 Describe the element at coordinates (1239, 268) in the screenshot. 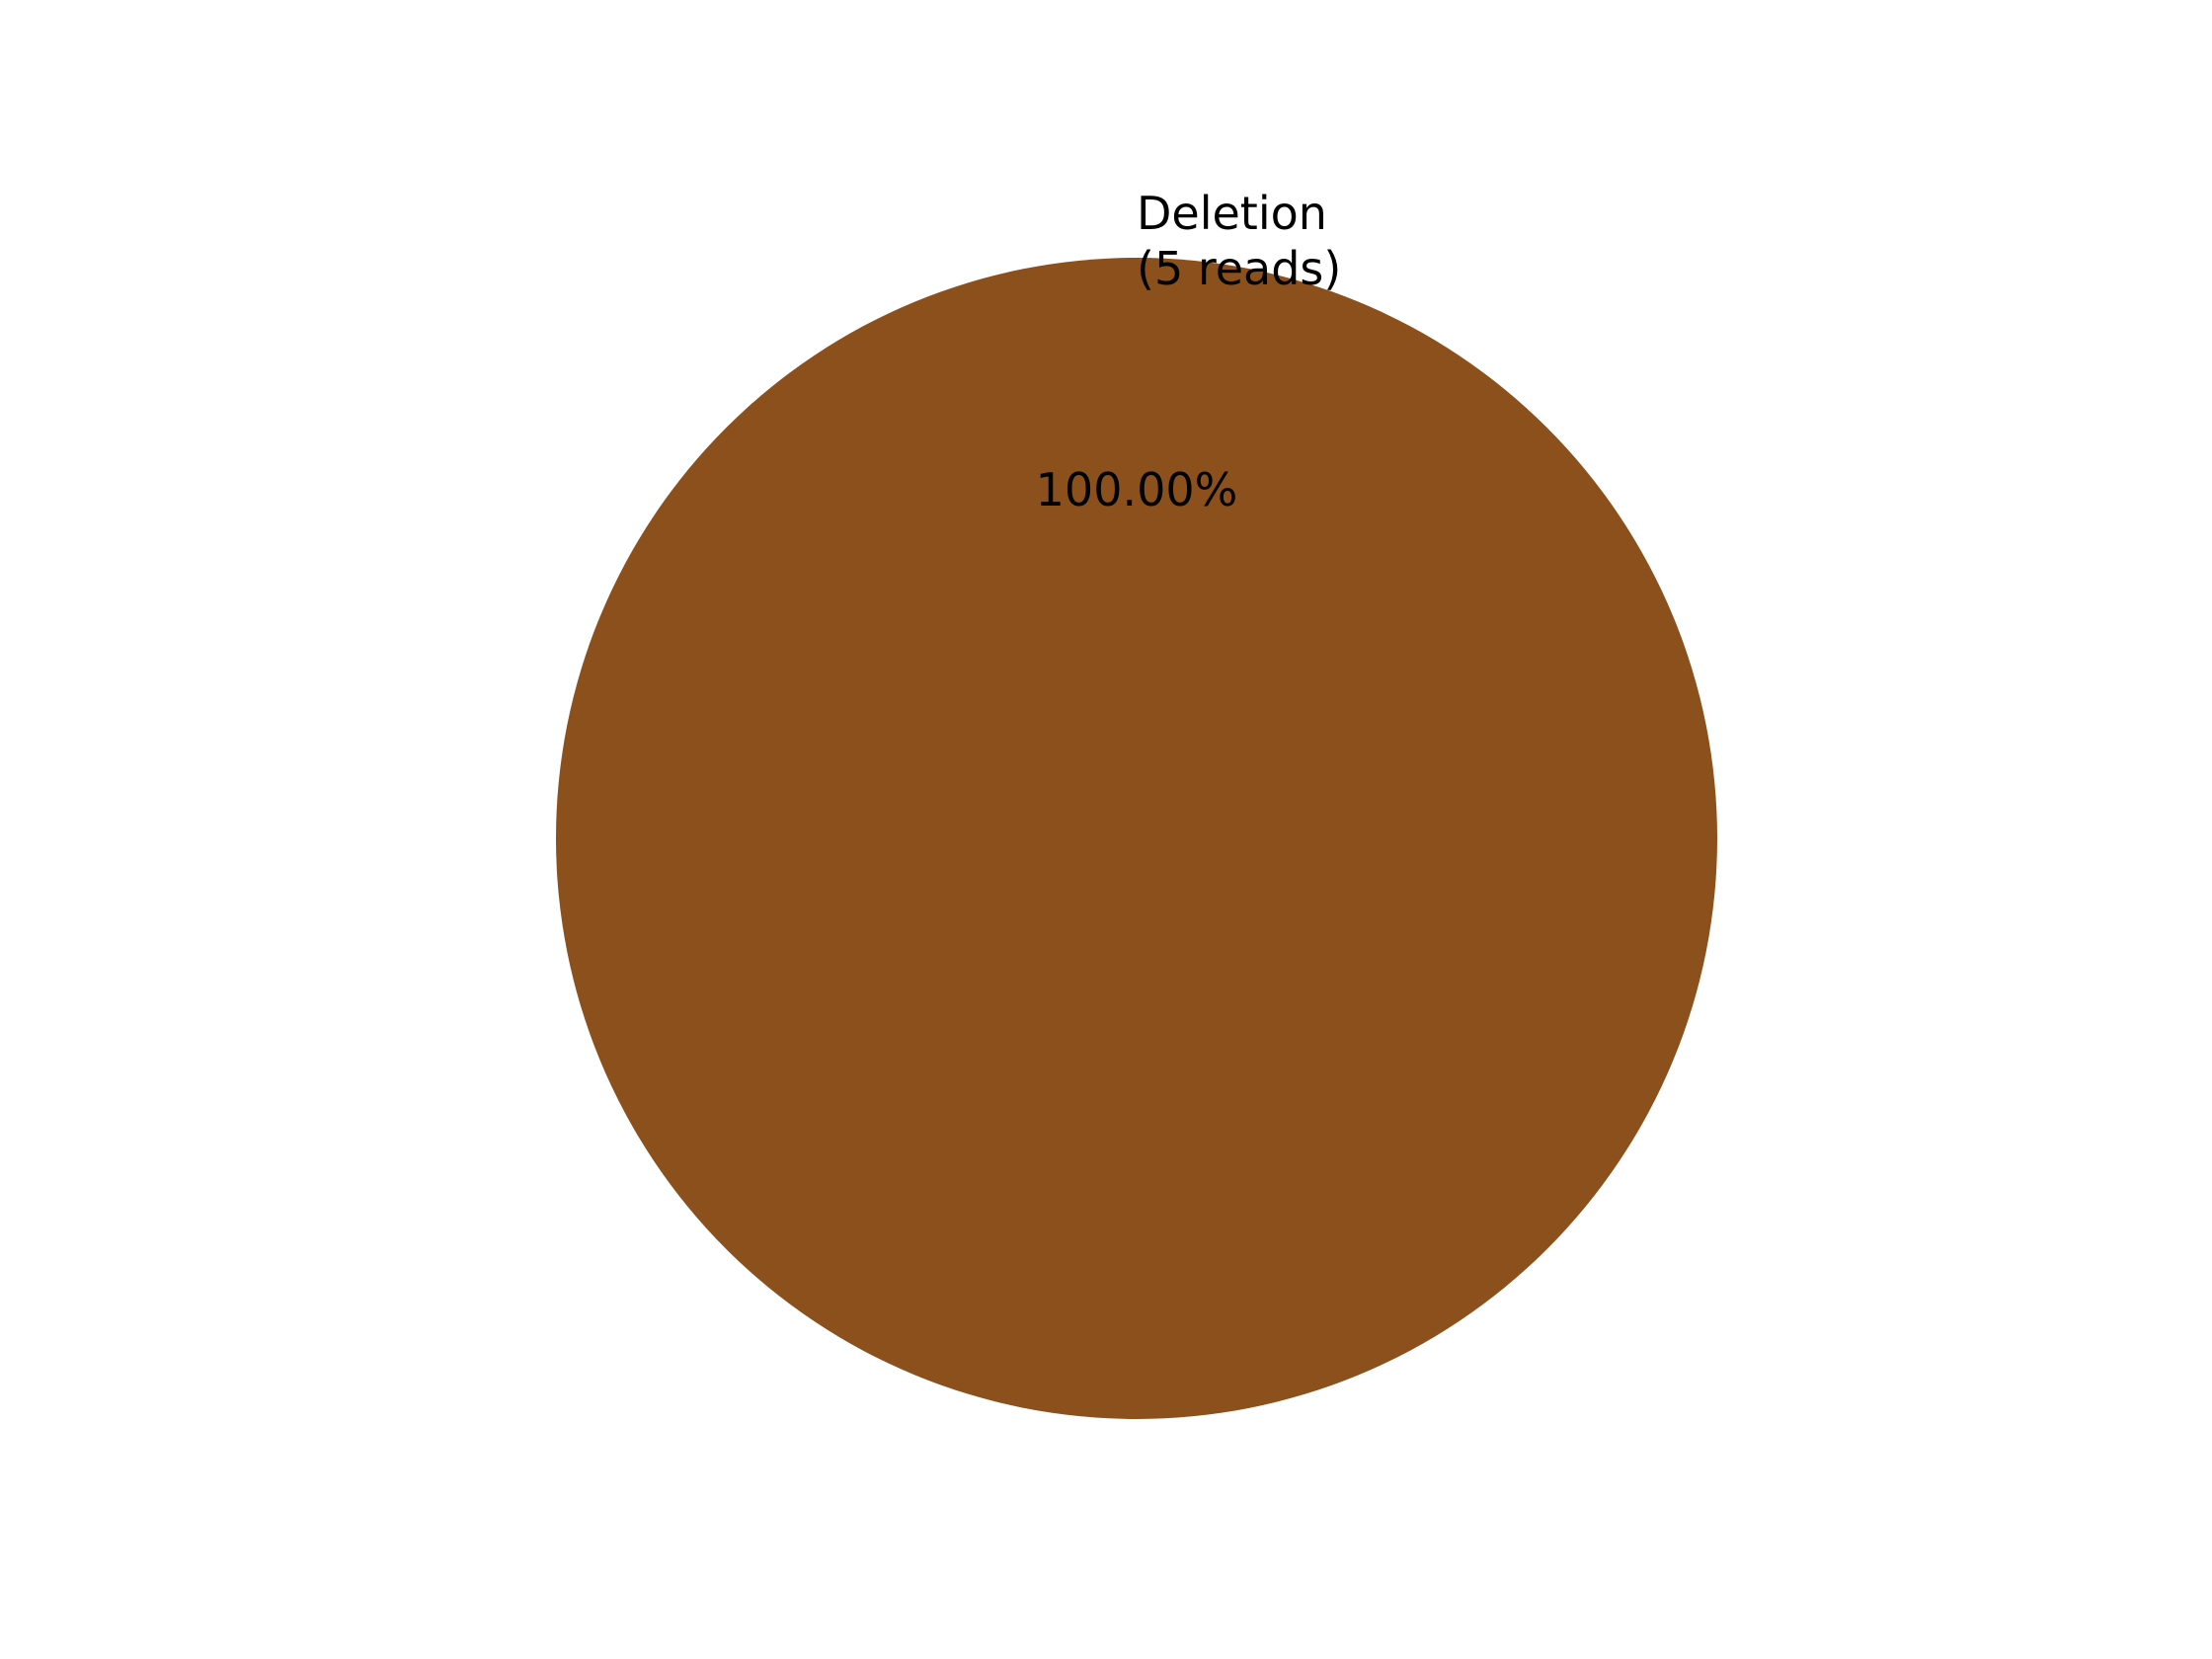

I see `pie-slice-reads-label: (5 reads)` at that location.